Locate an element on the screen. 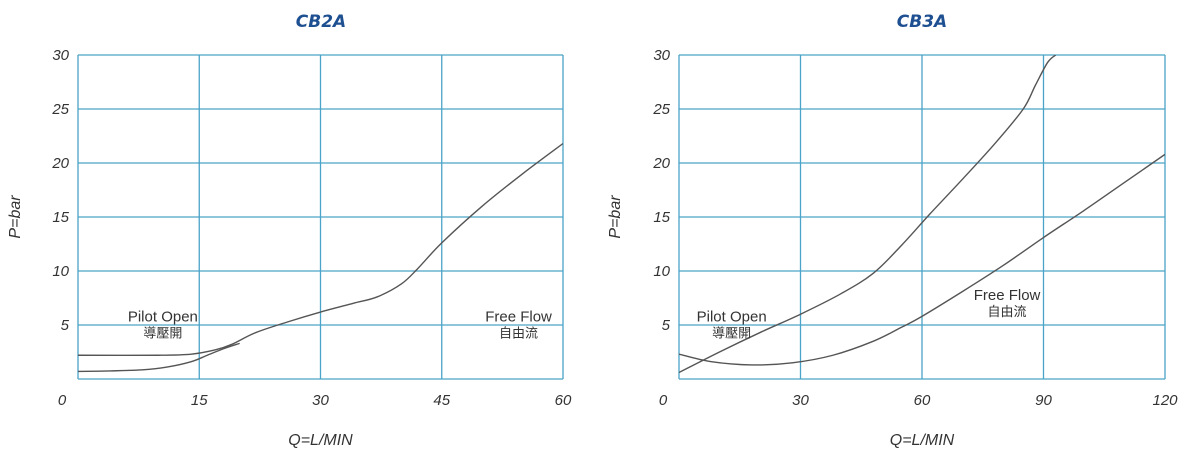  chart-title: CB3A is located at coordinates (922, 22).